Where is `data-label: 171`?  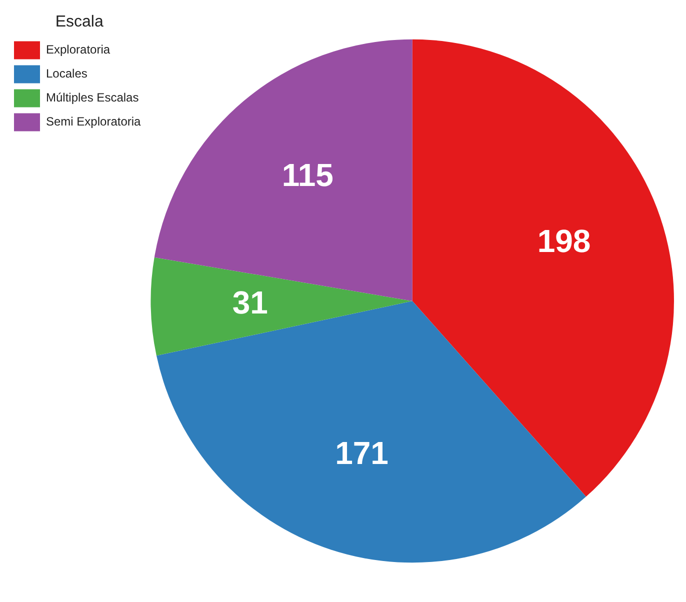
data-label: 171 is located at coordinates (361, 452).